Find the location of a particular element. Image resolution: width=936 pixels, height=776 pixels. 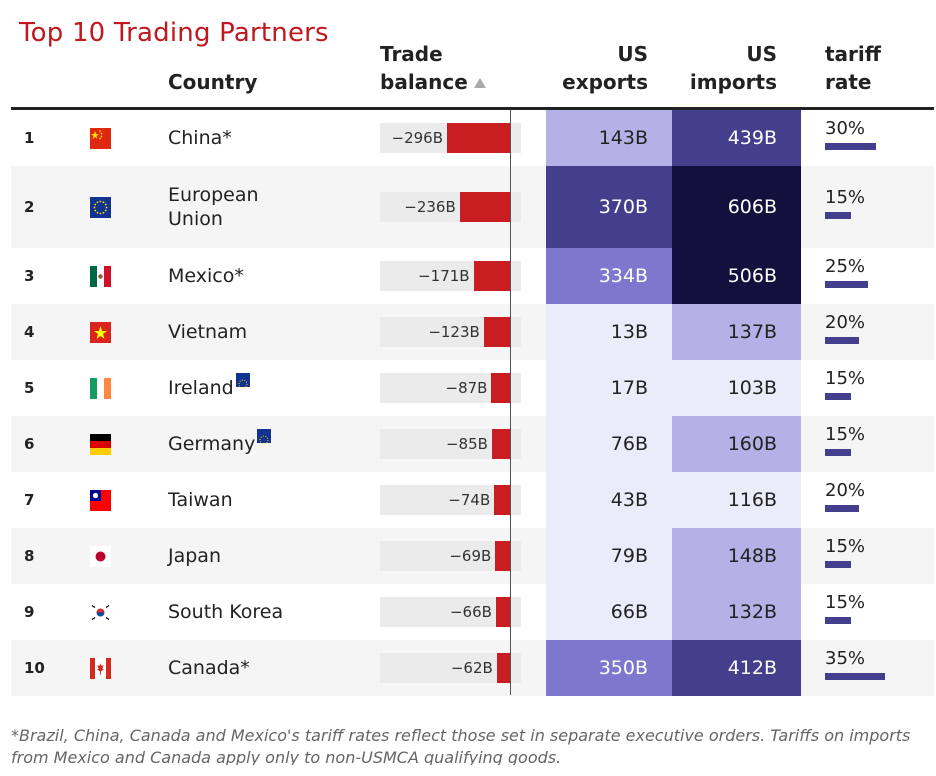

tariff-label: 25% is located at coordinates (845, 266).